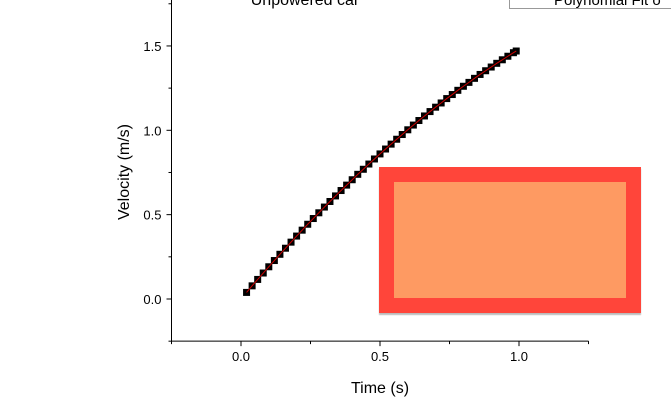 The width and height of the screenshot is (671, 405). Describe the element at coordinates (152, 215) in the screenshot. I see `y-tick-label: 0.5` at that location.